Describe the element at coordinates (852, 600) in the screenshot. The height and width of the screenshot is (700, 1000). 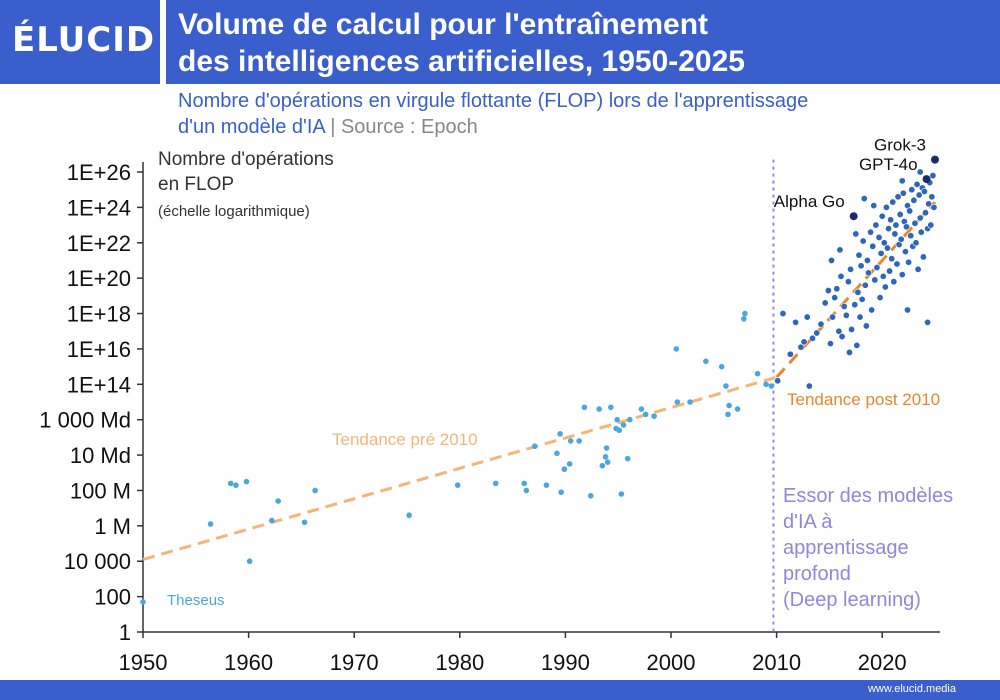
I see `divider-label-line: (Deep learning)` at that location.